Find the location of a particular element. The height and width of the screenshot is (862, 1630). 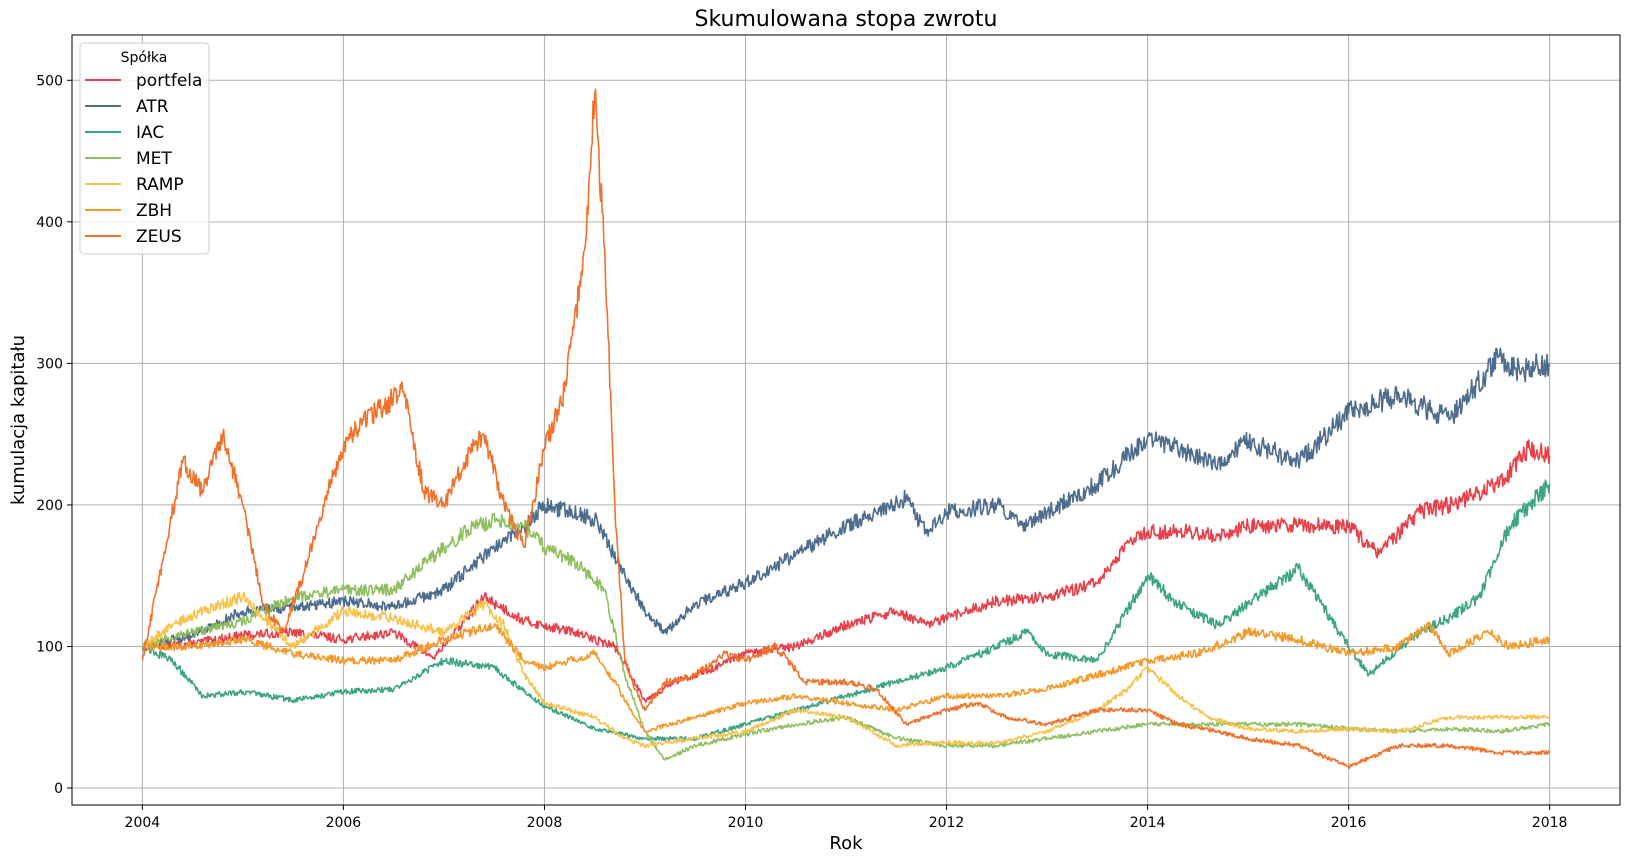

y-tick-label: 100 is located at coordinates (49, 647).